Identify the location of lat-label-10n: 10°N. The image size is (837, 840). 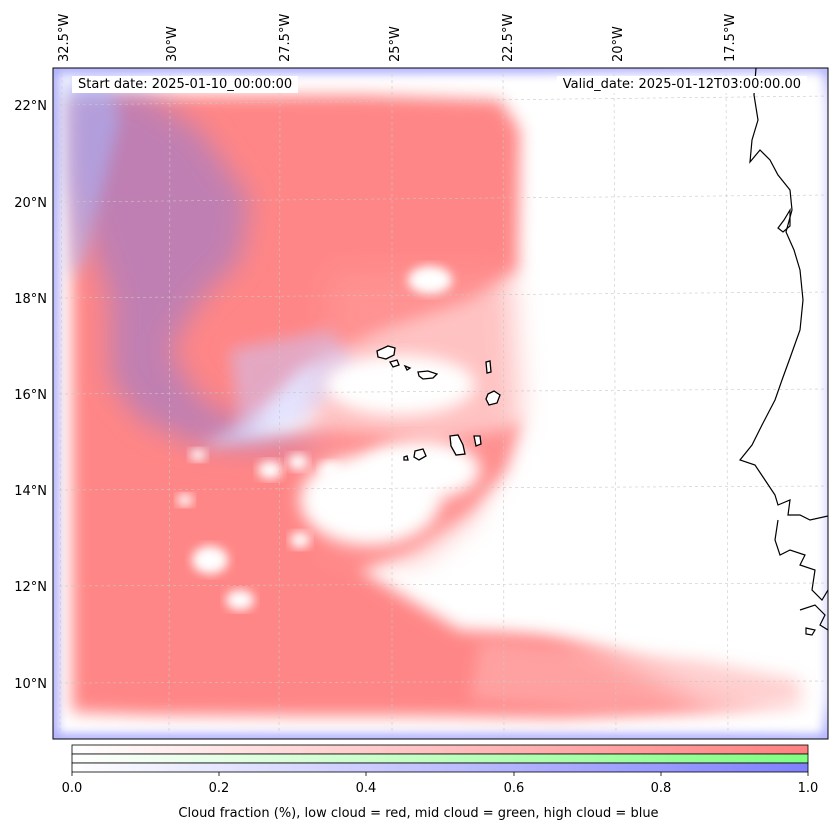
(30, 684).